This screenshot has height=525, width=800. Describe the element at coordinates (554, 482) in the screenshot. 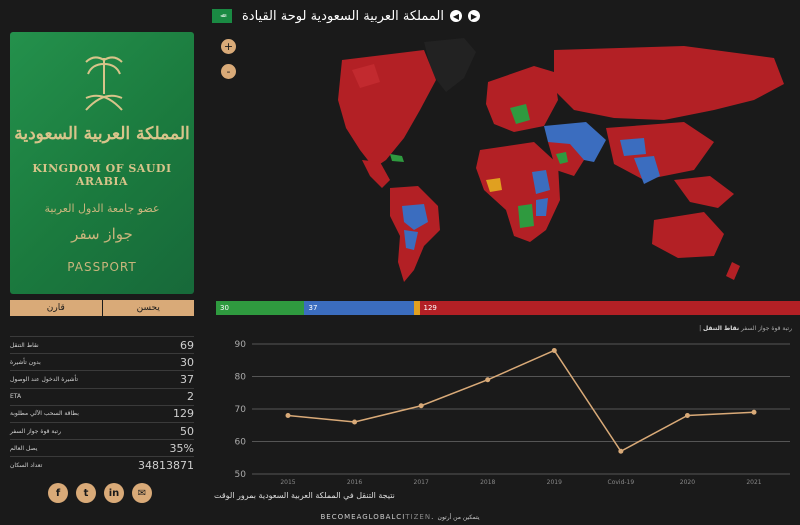

I see `x-tick-label: 2019` at that location.